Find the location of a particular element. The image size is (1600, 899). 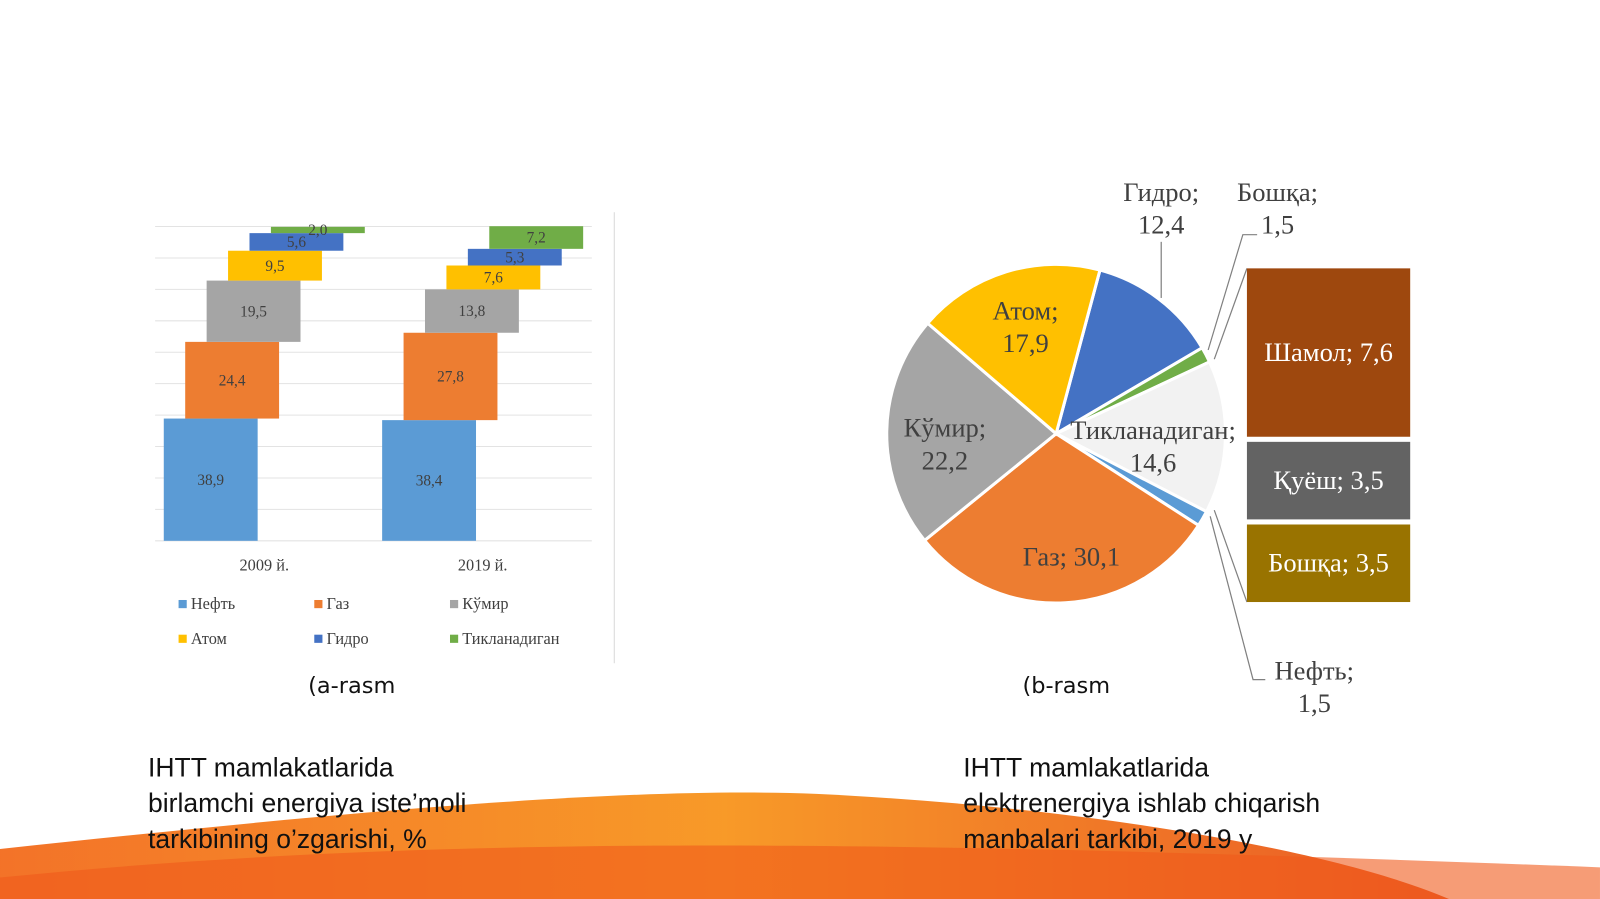

bar-label: Шамол; 7,6 is located at coordinates (1328, 352).